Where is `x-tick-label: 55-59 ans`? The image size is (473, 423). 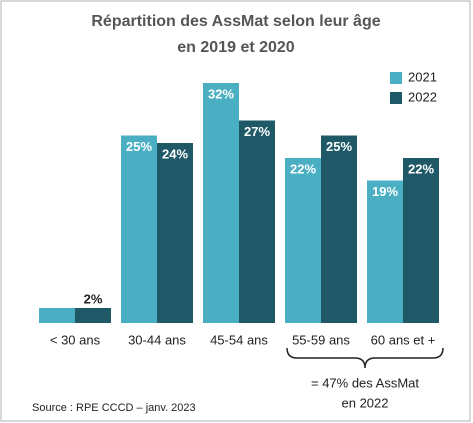 x-tick-label: 55-59 ans is located at coordinates (321, 339).